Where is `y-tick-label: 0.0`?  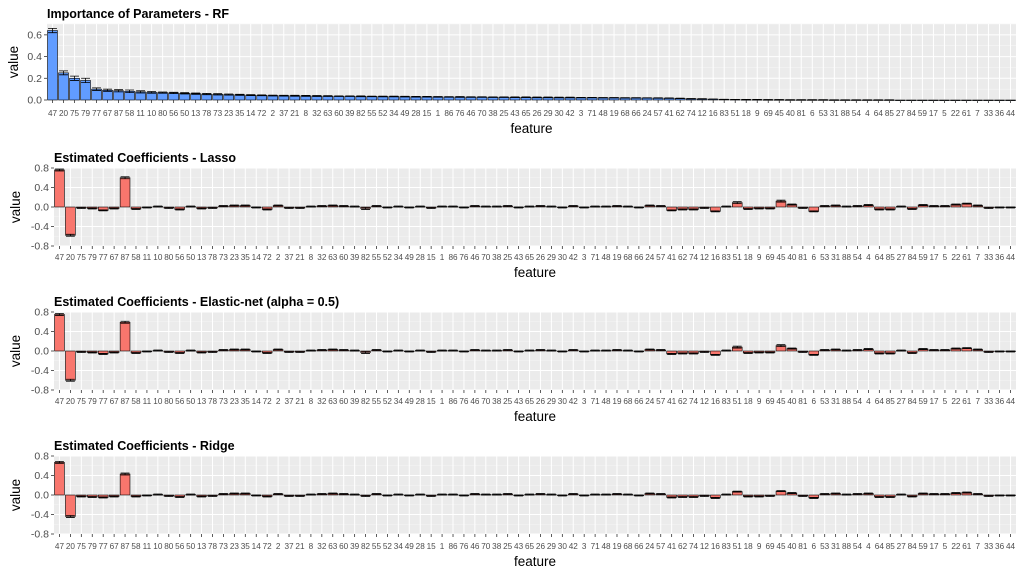
y-tick-label: 0.0 is located at coordinates (34, 101).